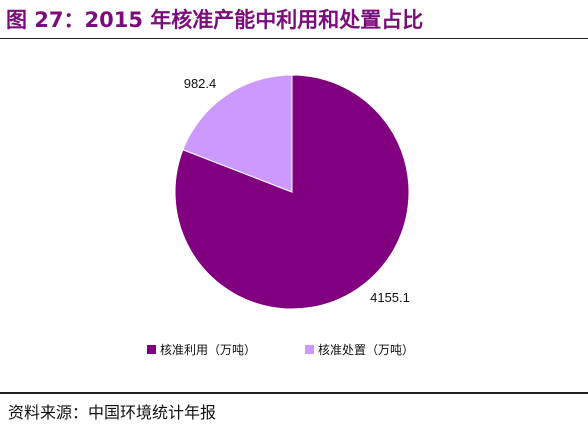  Describe the element at coordinates (112, 412) in the screenshot. I see `source-note: 资料来源：中国环境统计年报` at that location.